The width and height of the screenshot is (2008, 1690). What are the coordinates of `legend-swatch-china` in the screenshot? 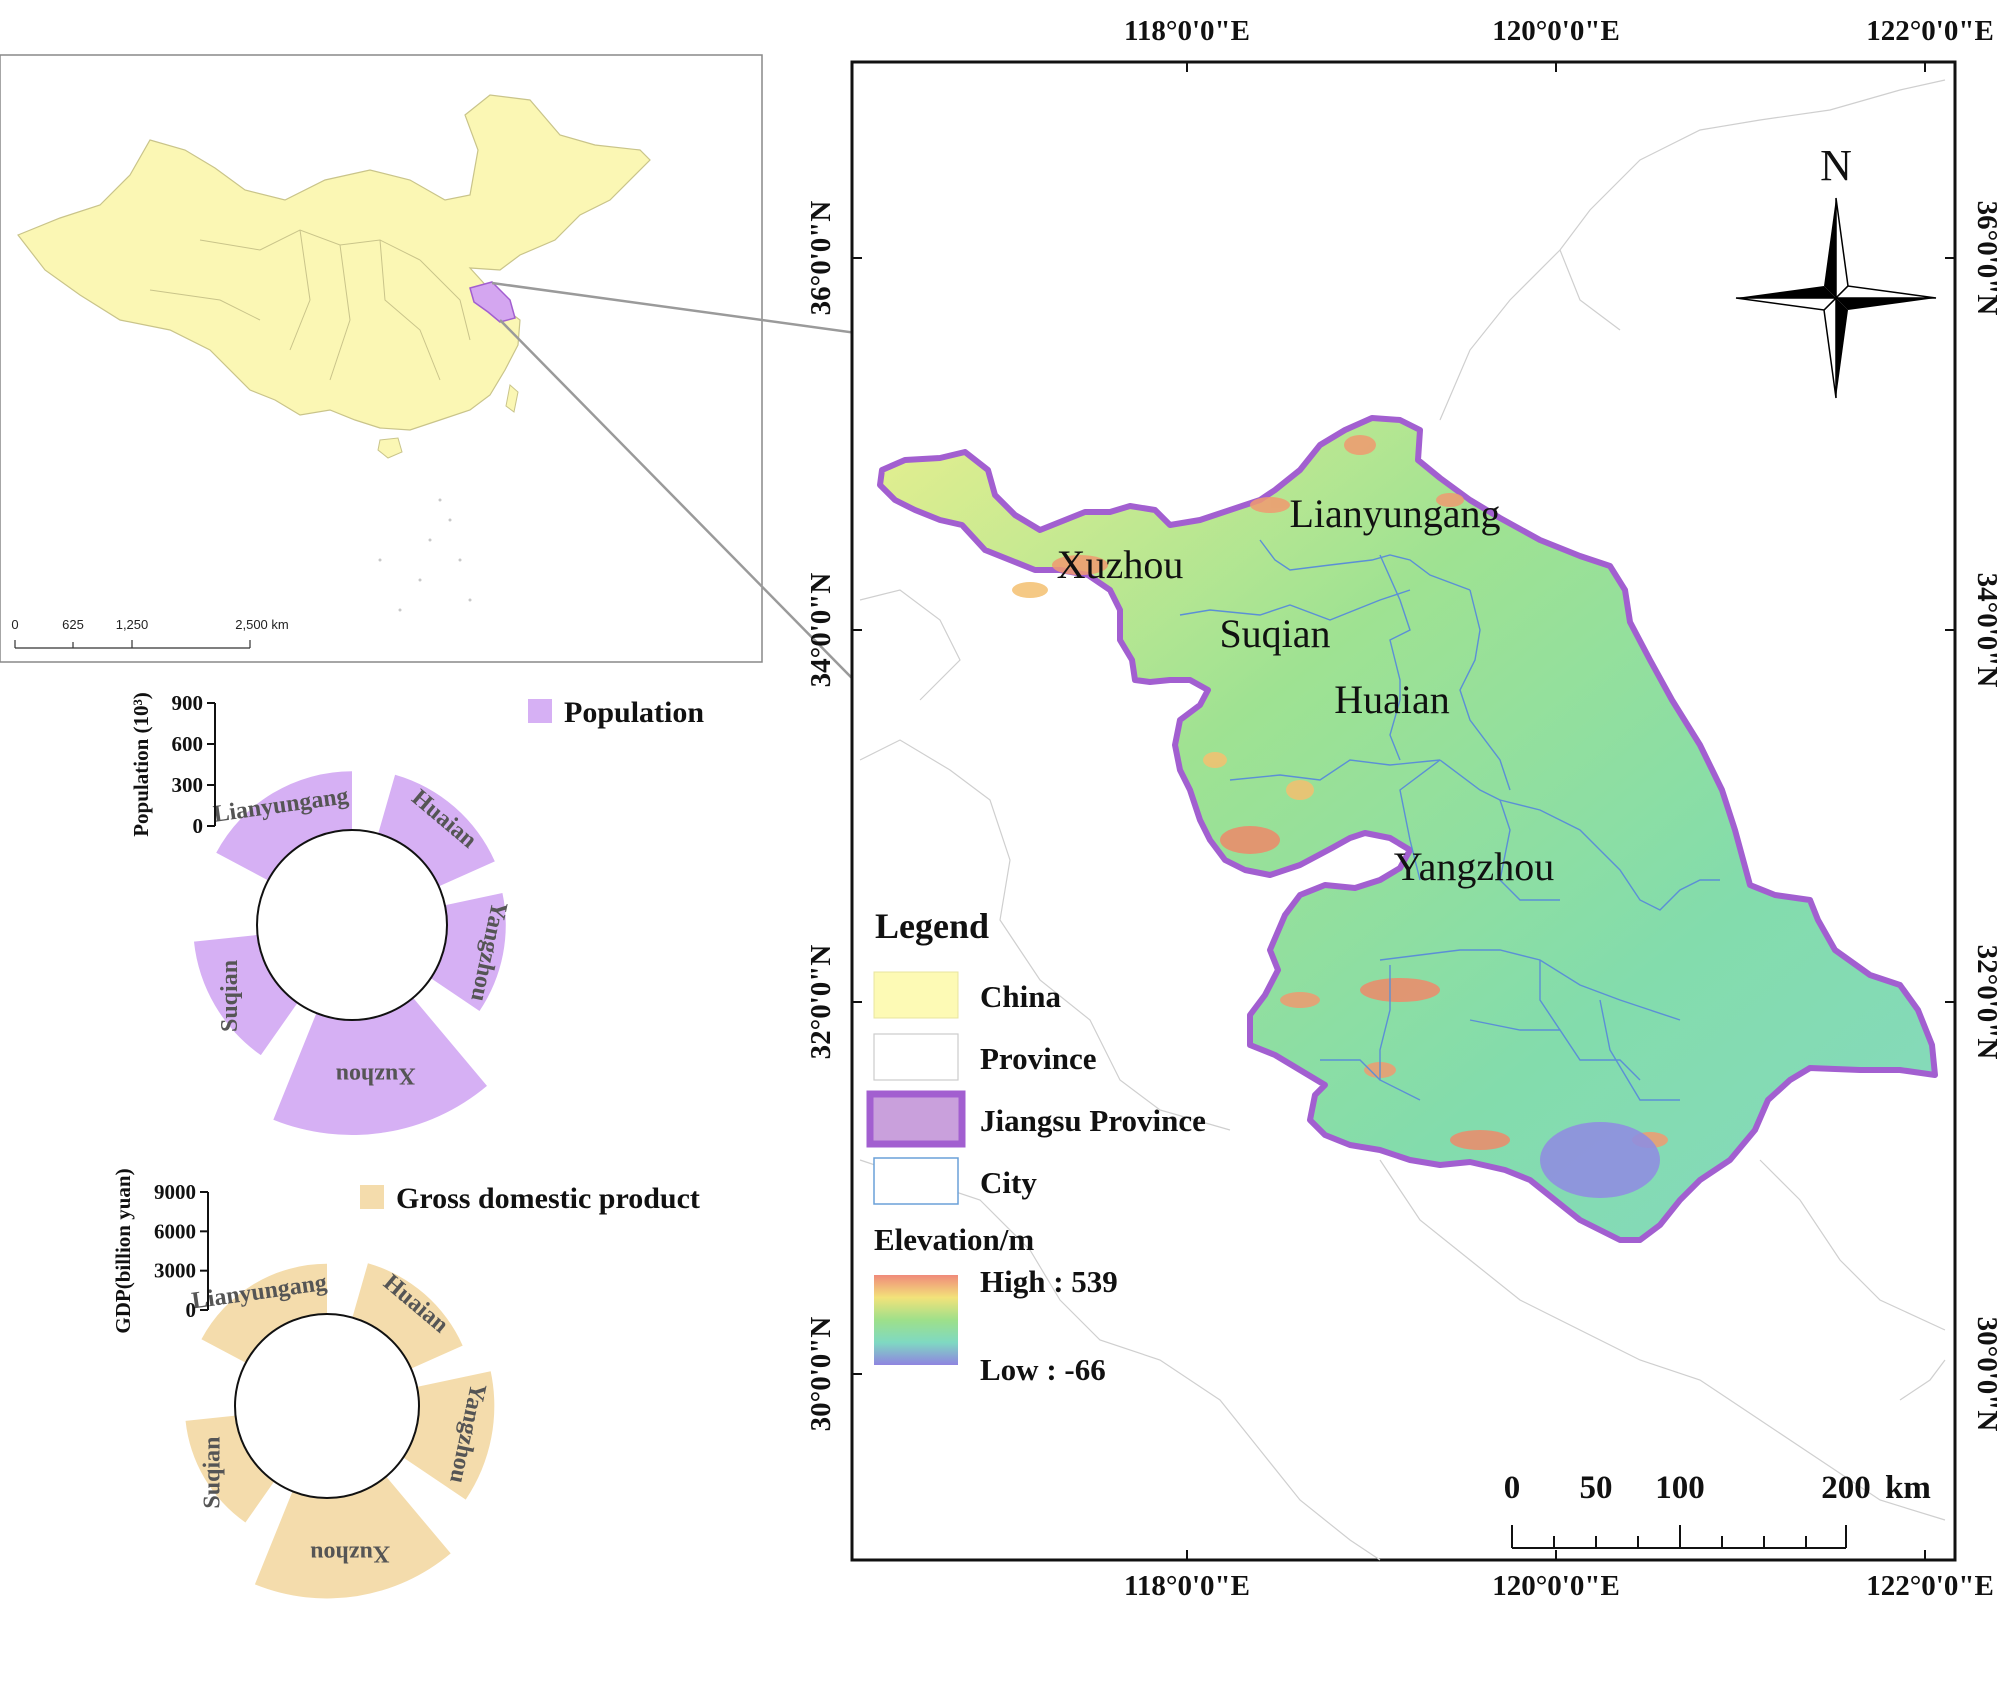 It's located at (916, 995).